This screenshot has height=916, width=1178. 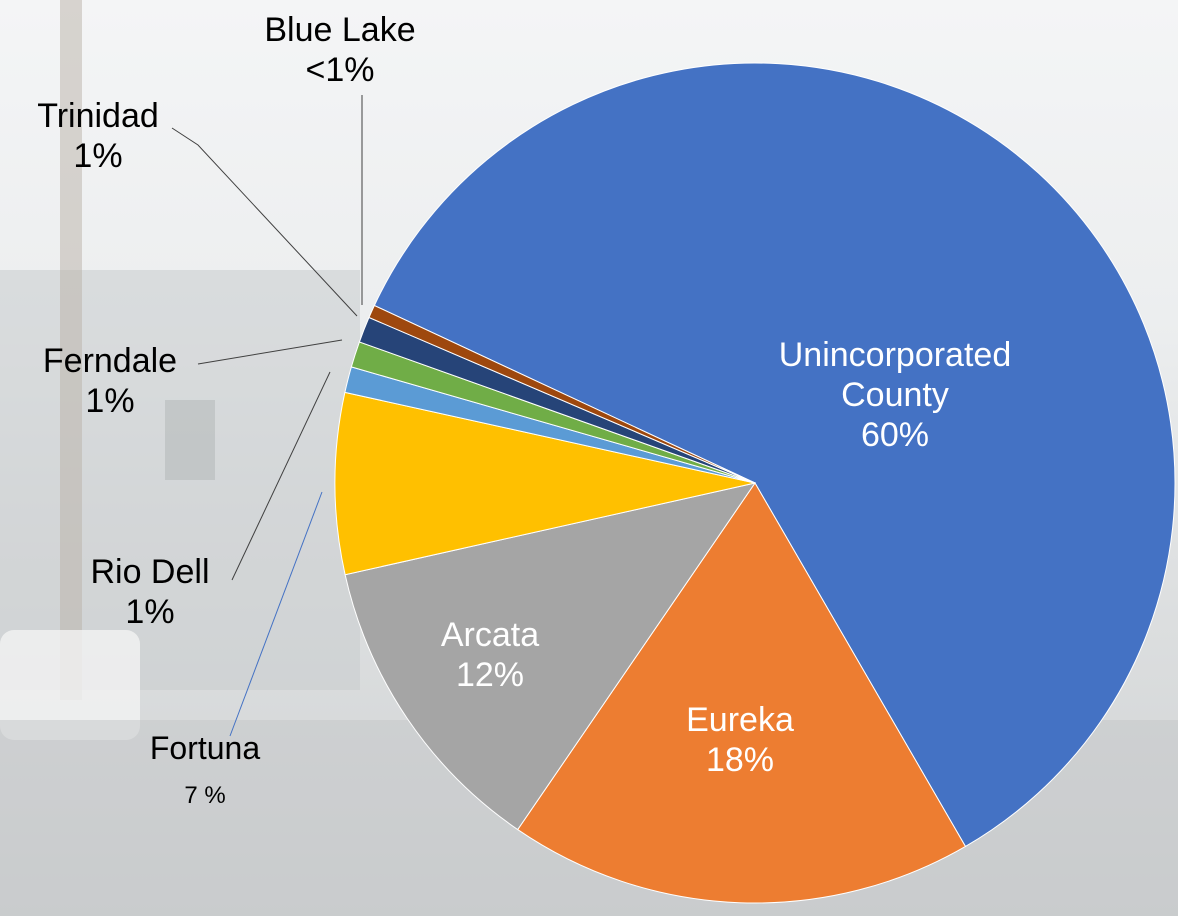 What do you see at coordinates (190, 440) in the screenshot?
I see `window` at bounding box center [190, 440].